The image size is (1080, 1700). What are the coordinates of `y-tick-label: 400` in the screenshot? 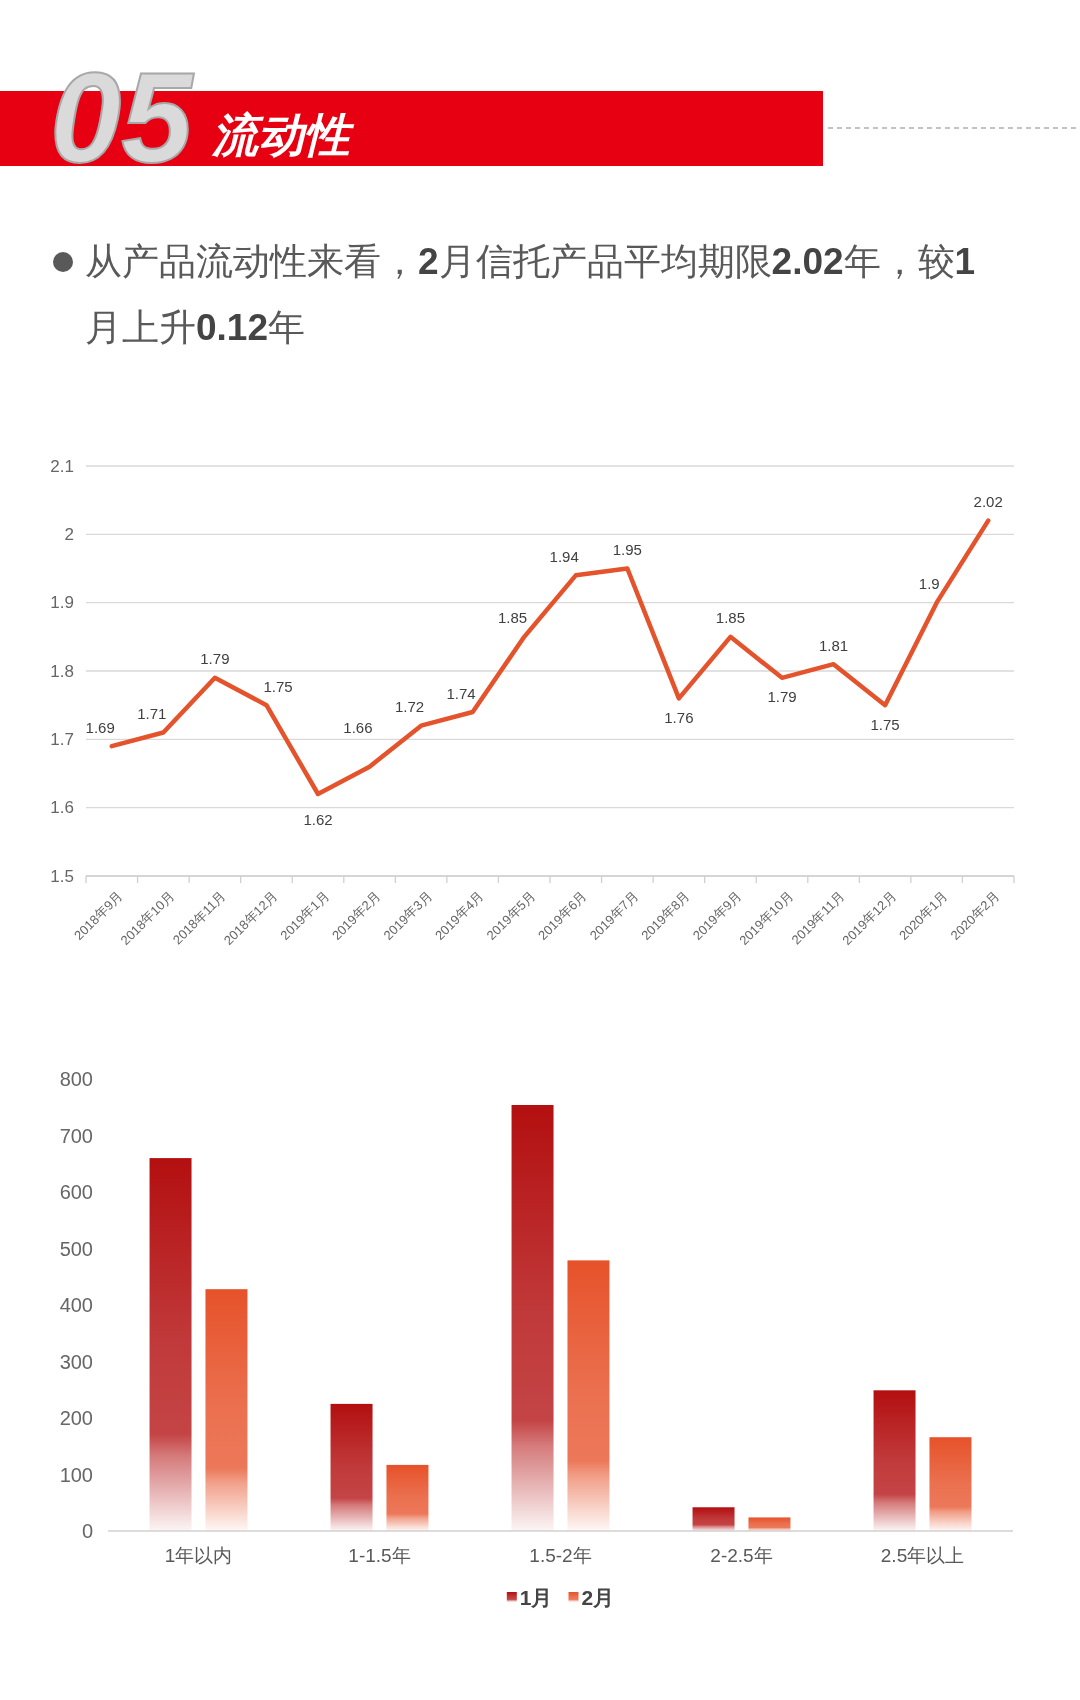 It's located at (76, 1305).